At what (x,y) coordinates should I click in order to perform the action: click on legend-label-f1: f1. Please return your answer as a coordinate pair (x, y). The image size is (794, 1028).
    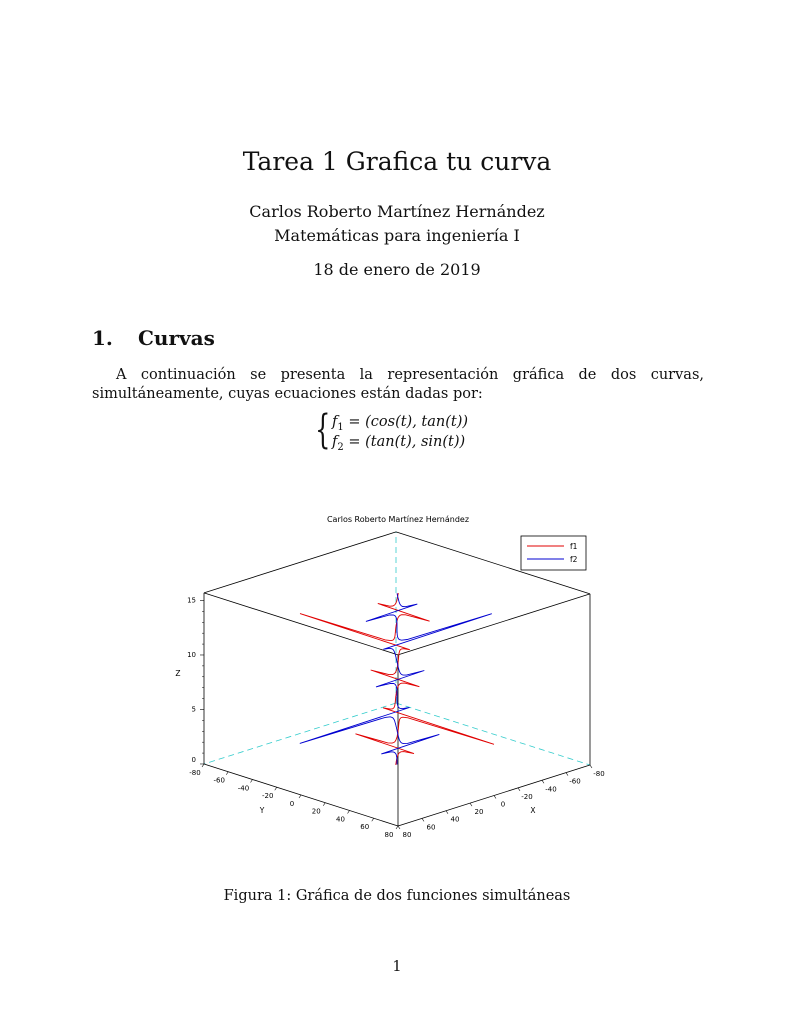
    Looking at the image, I should click on (574, 546).